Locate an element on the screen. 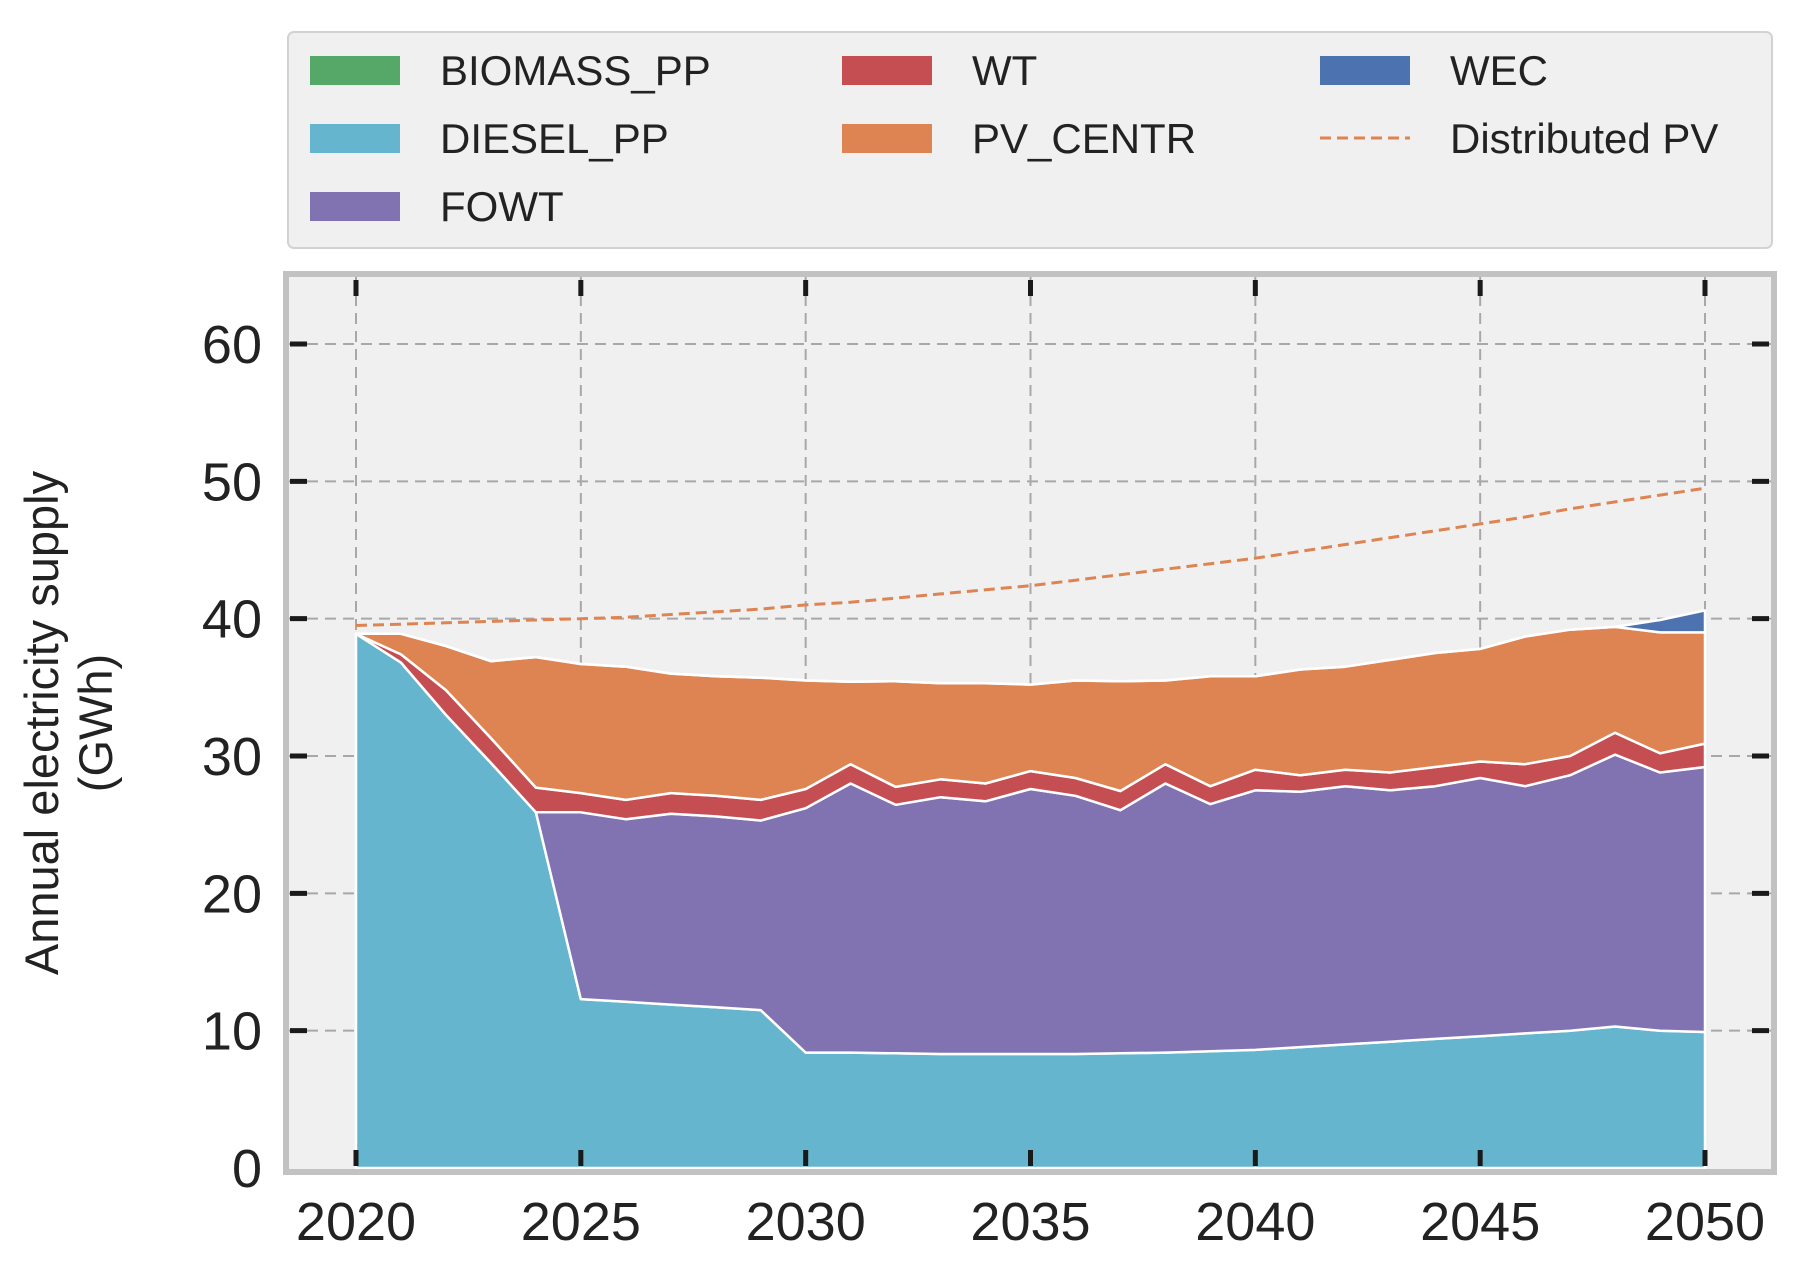 The width and height of the screenshot is (1800, 1276). x-tick-label-2020: 2020 is located at coordinates (356, 1222).